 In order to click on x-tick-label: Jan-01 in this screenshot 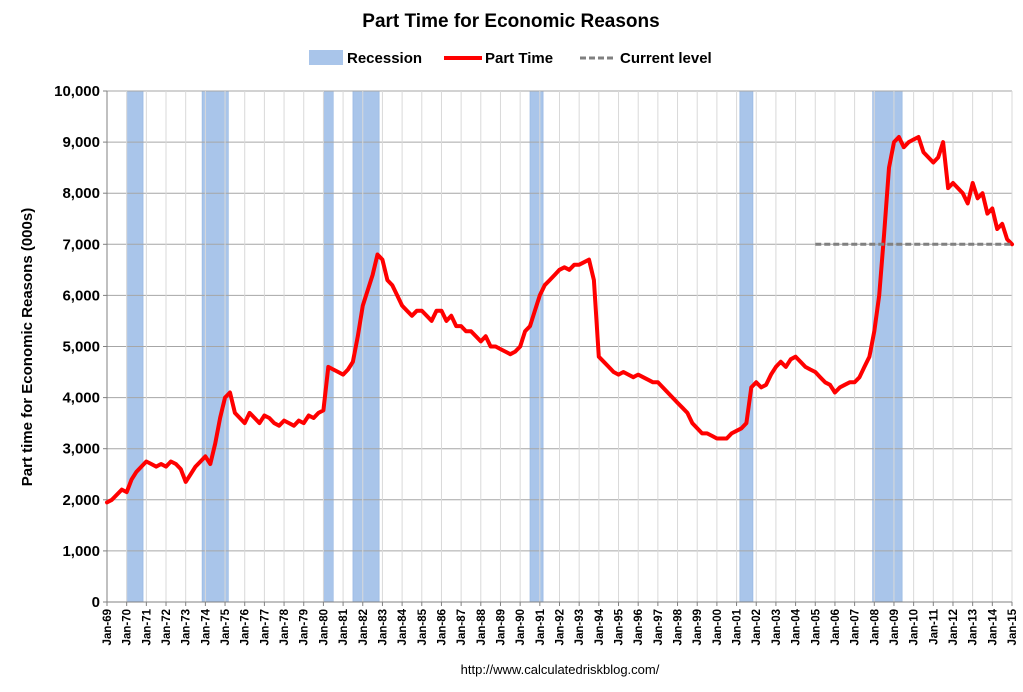, I will do `click(738, 626)`.